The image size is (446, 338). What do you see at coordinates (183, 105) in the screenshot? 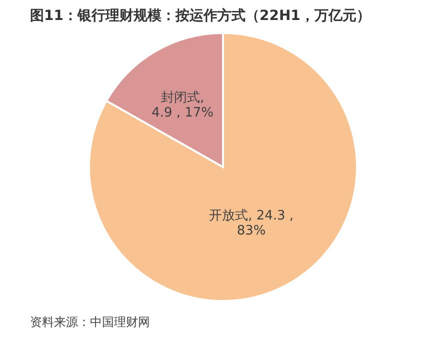
I see `slice-label: 封闭式, 4.9 , 17%` at bounding box center [183, 105].